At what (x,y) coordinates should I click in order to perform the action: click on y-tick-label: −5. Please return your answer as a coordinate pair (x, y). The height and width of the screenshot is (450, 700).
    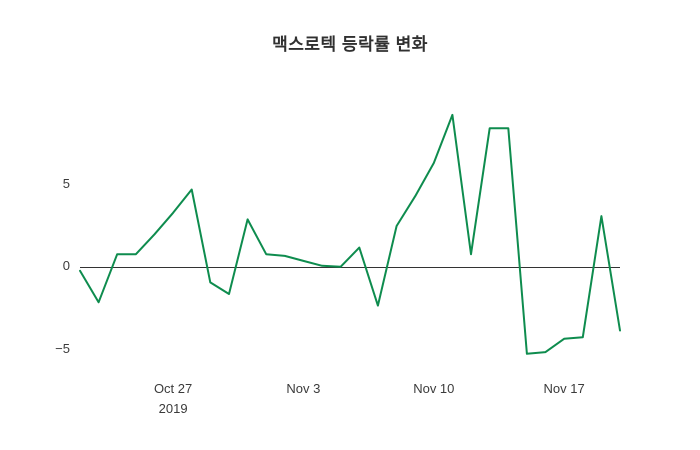
    Looking at the image, I should click on (62, 349).